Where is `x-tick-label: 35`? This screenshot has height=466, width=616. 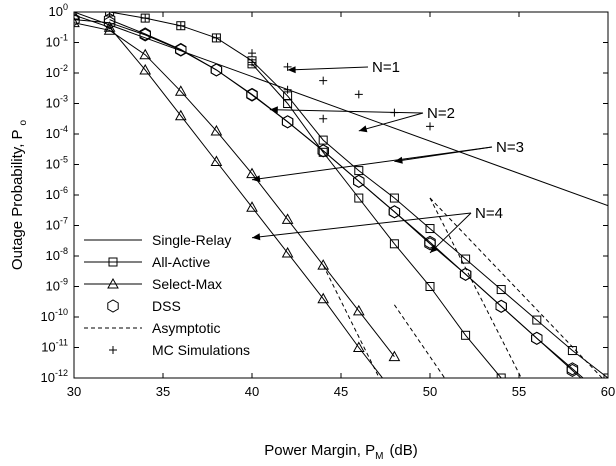
x-tick-label: 35 is located at coordinates (163, 391).